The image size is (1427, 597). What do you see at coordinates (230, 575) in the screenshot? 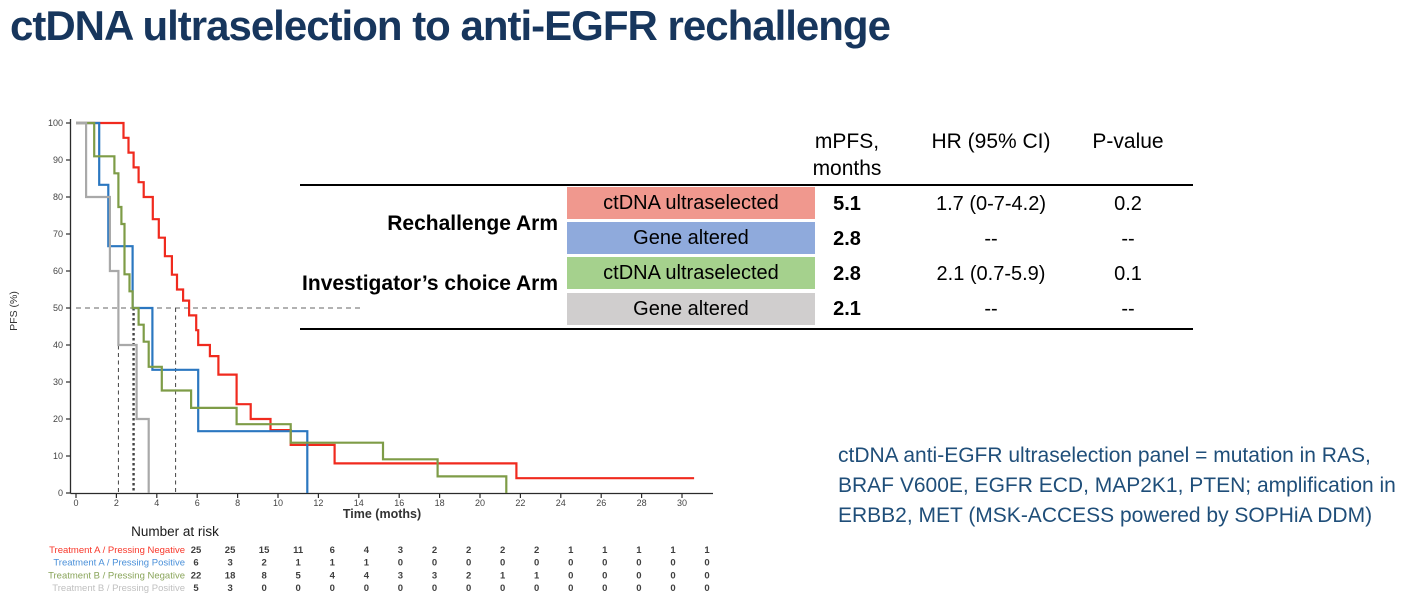
I see `risk-value: 18` at bounding box center [230, 575].